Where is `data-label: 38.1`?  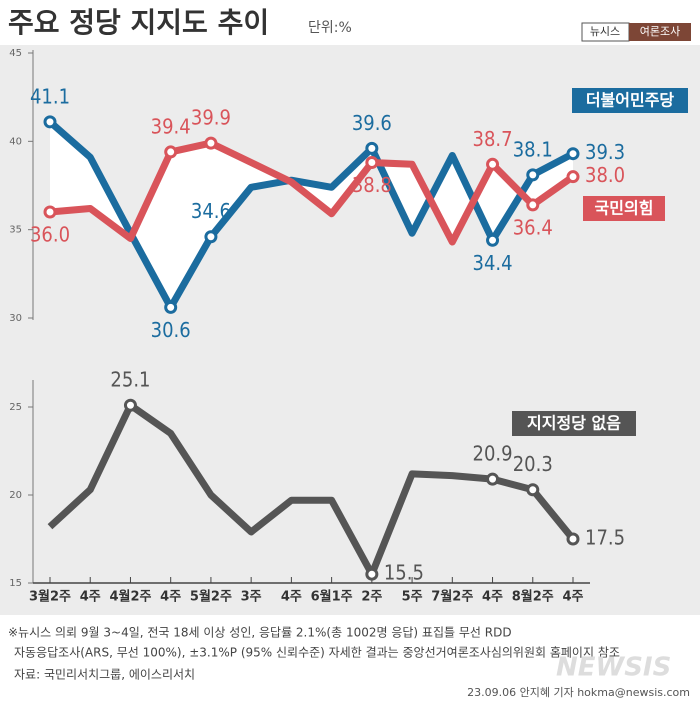
data-label: 38.1 is located at coordinates (533, 149).